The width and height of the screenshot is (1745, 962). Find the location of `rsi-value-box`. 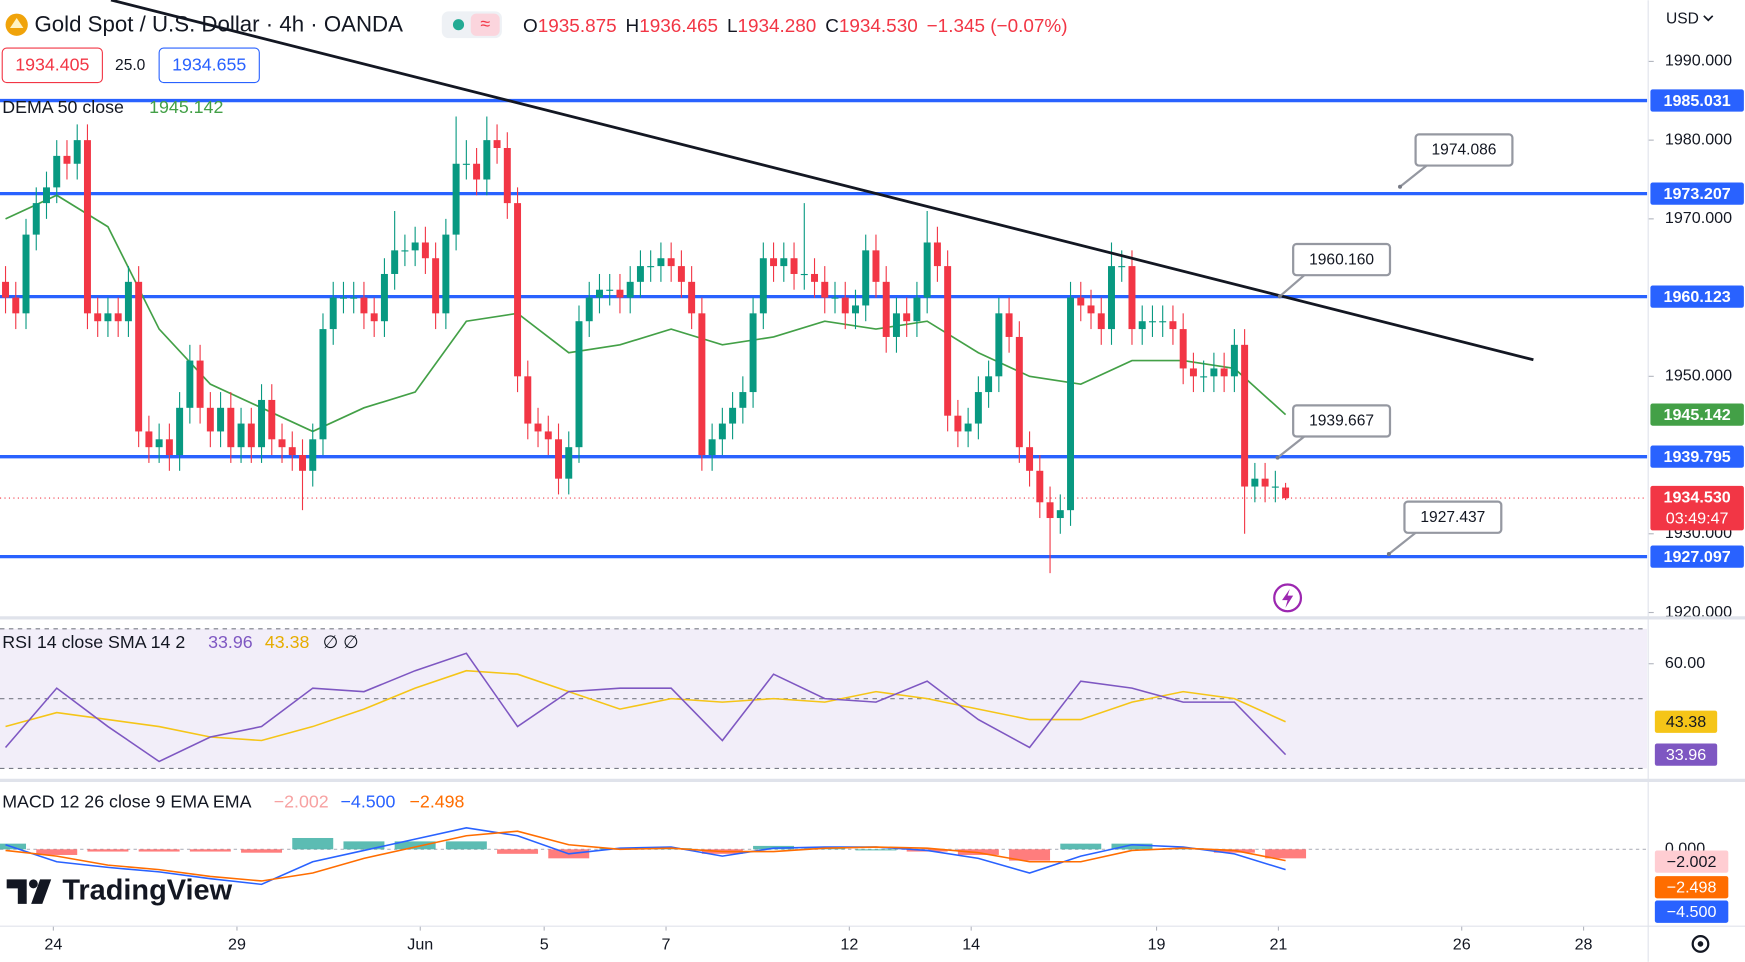

rsi-value-box is located at coordinates (1686, 721).